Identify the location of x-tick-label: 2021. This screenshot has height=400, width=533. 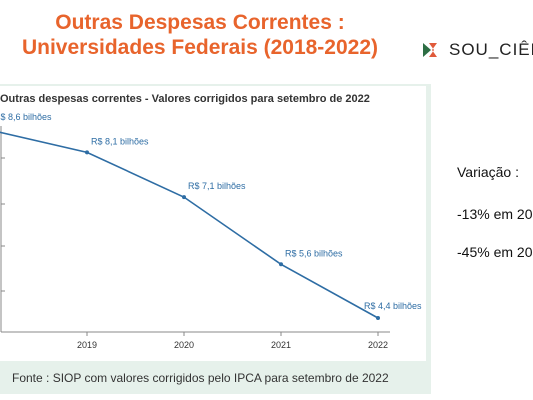
(281, 345).